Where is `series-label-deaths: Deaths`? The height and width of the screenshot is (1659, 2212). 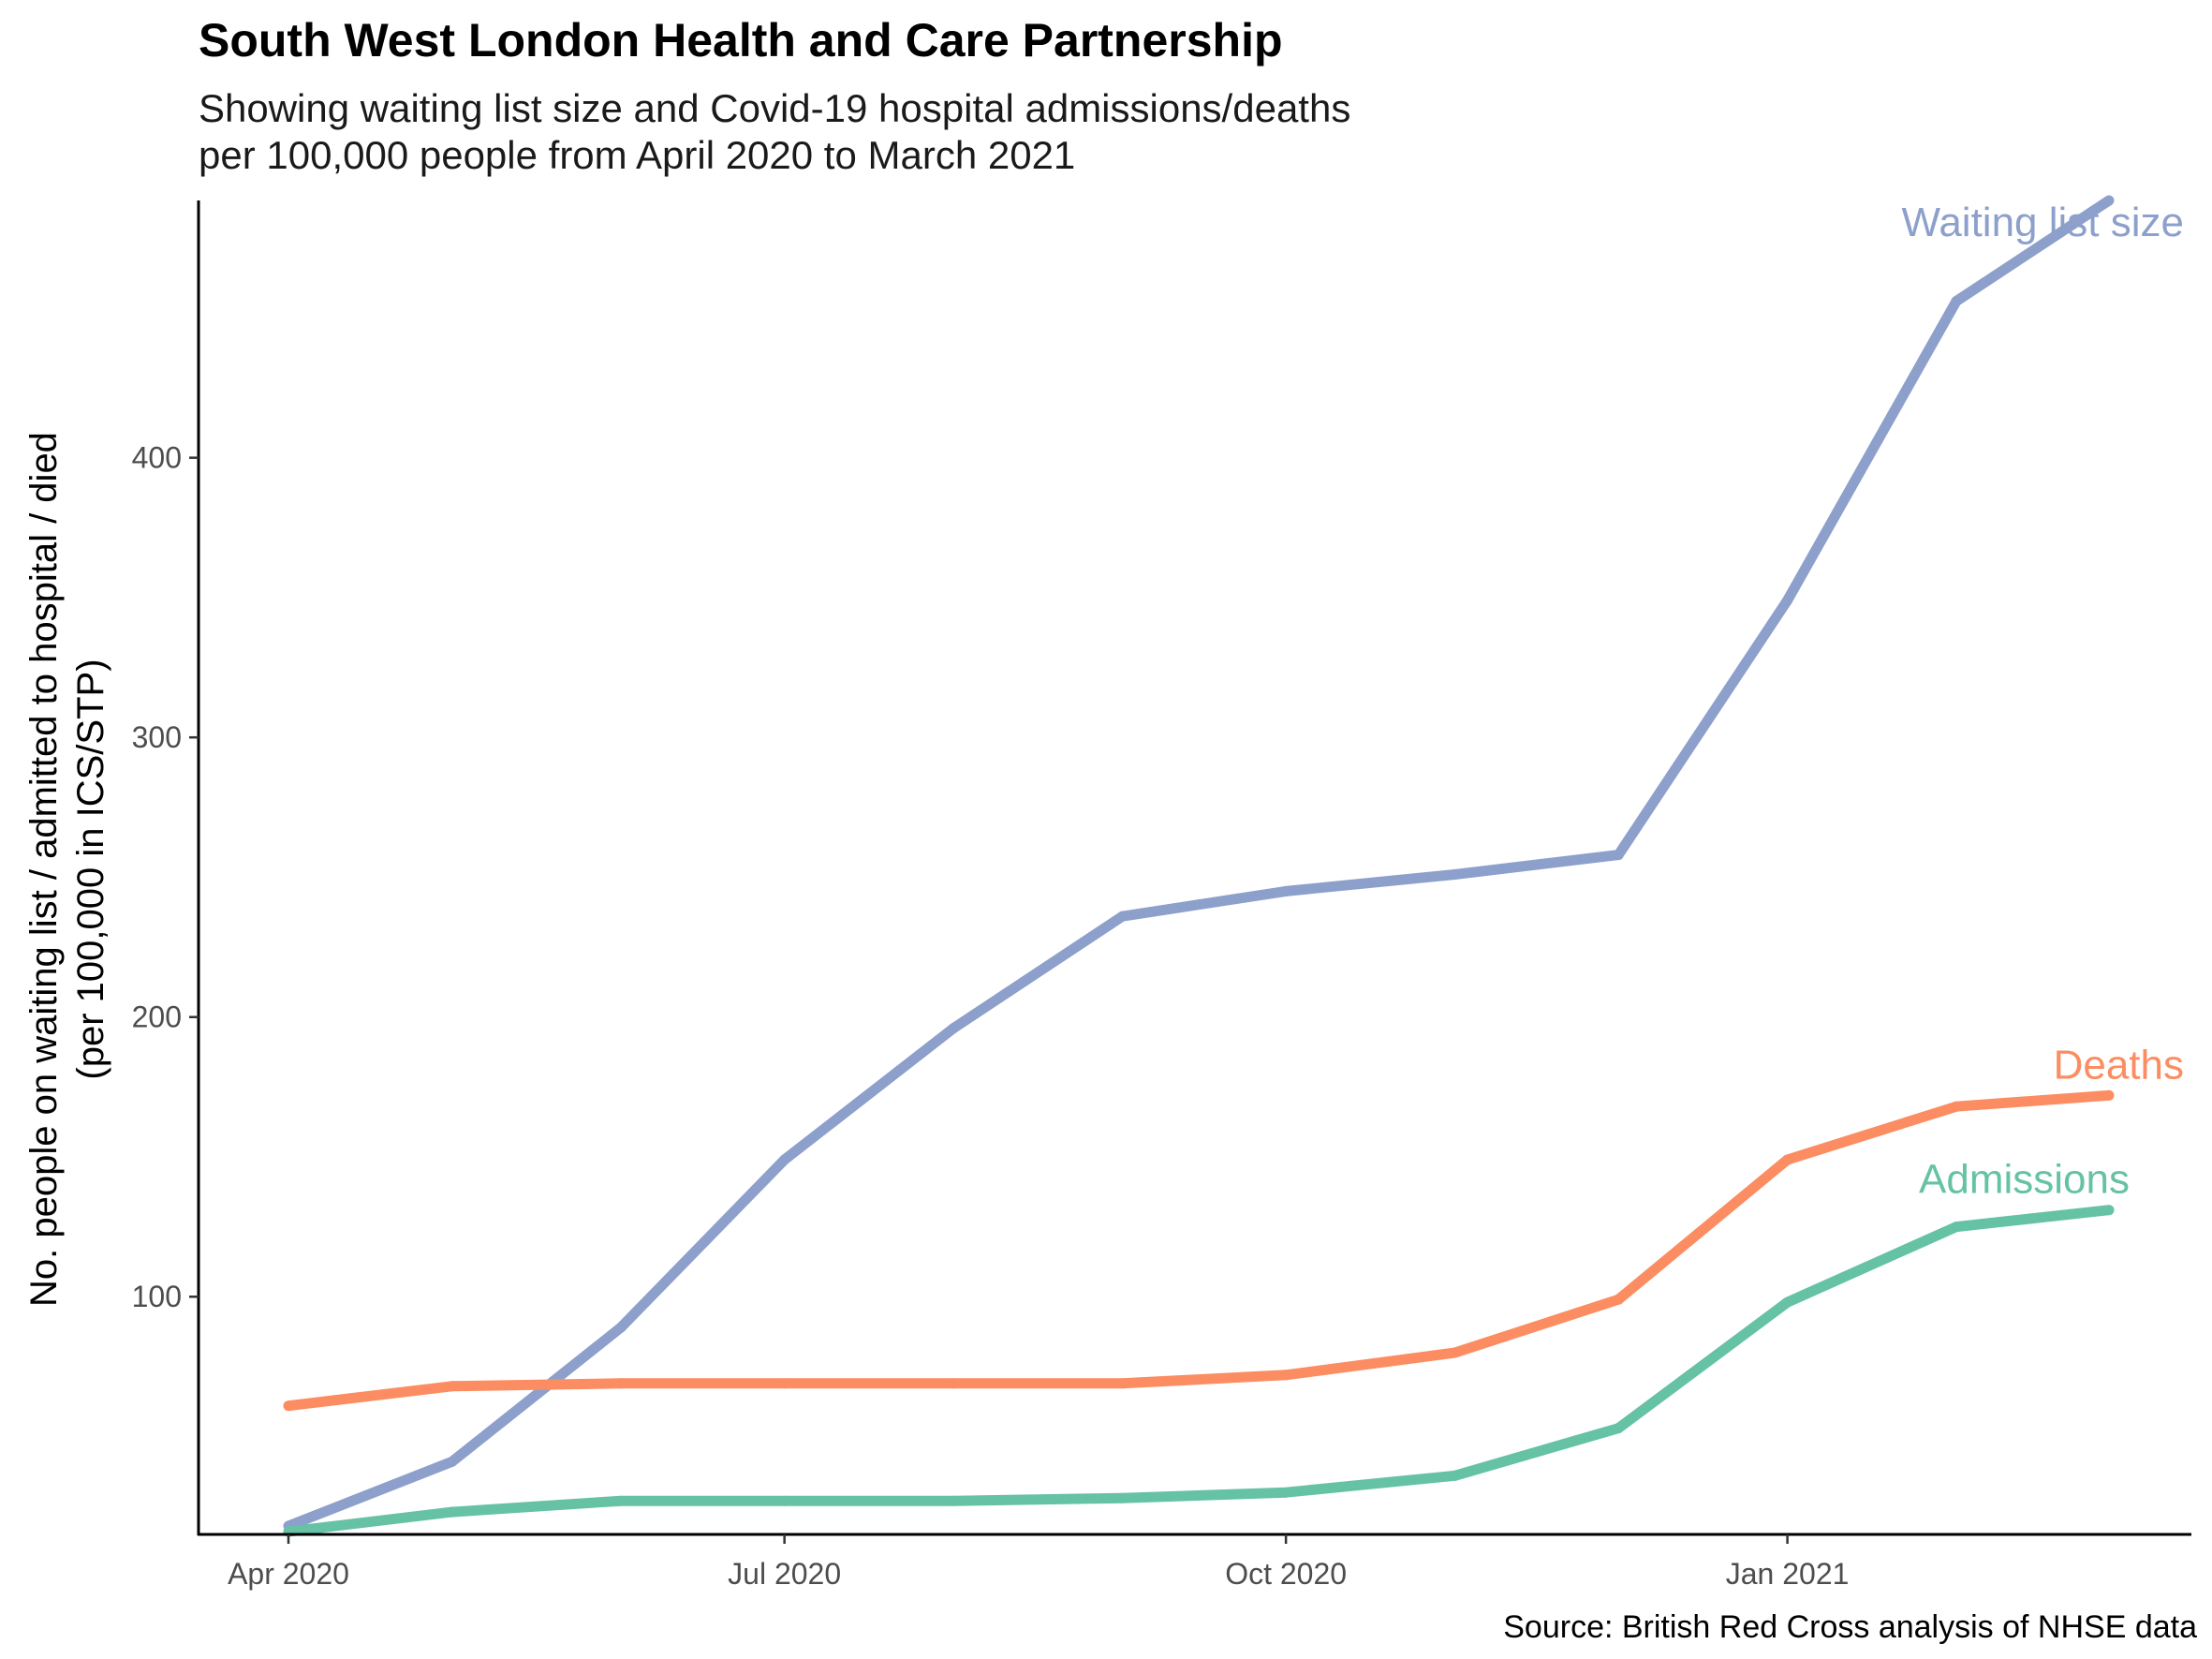
series-label-deaths: Deaths is located at coordinates (2119, 1065).